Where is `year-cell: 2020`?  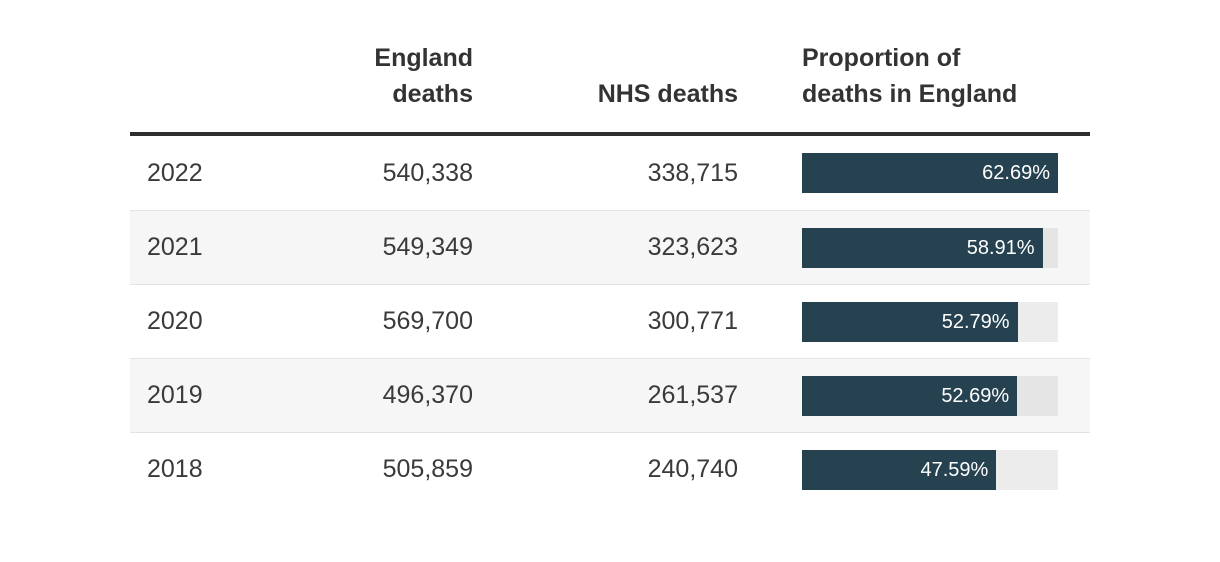 year-cell: 2020 is located at coordinates (175, 321).